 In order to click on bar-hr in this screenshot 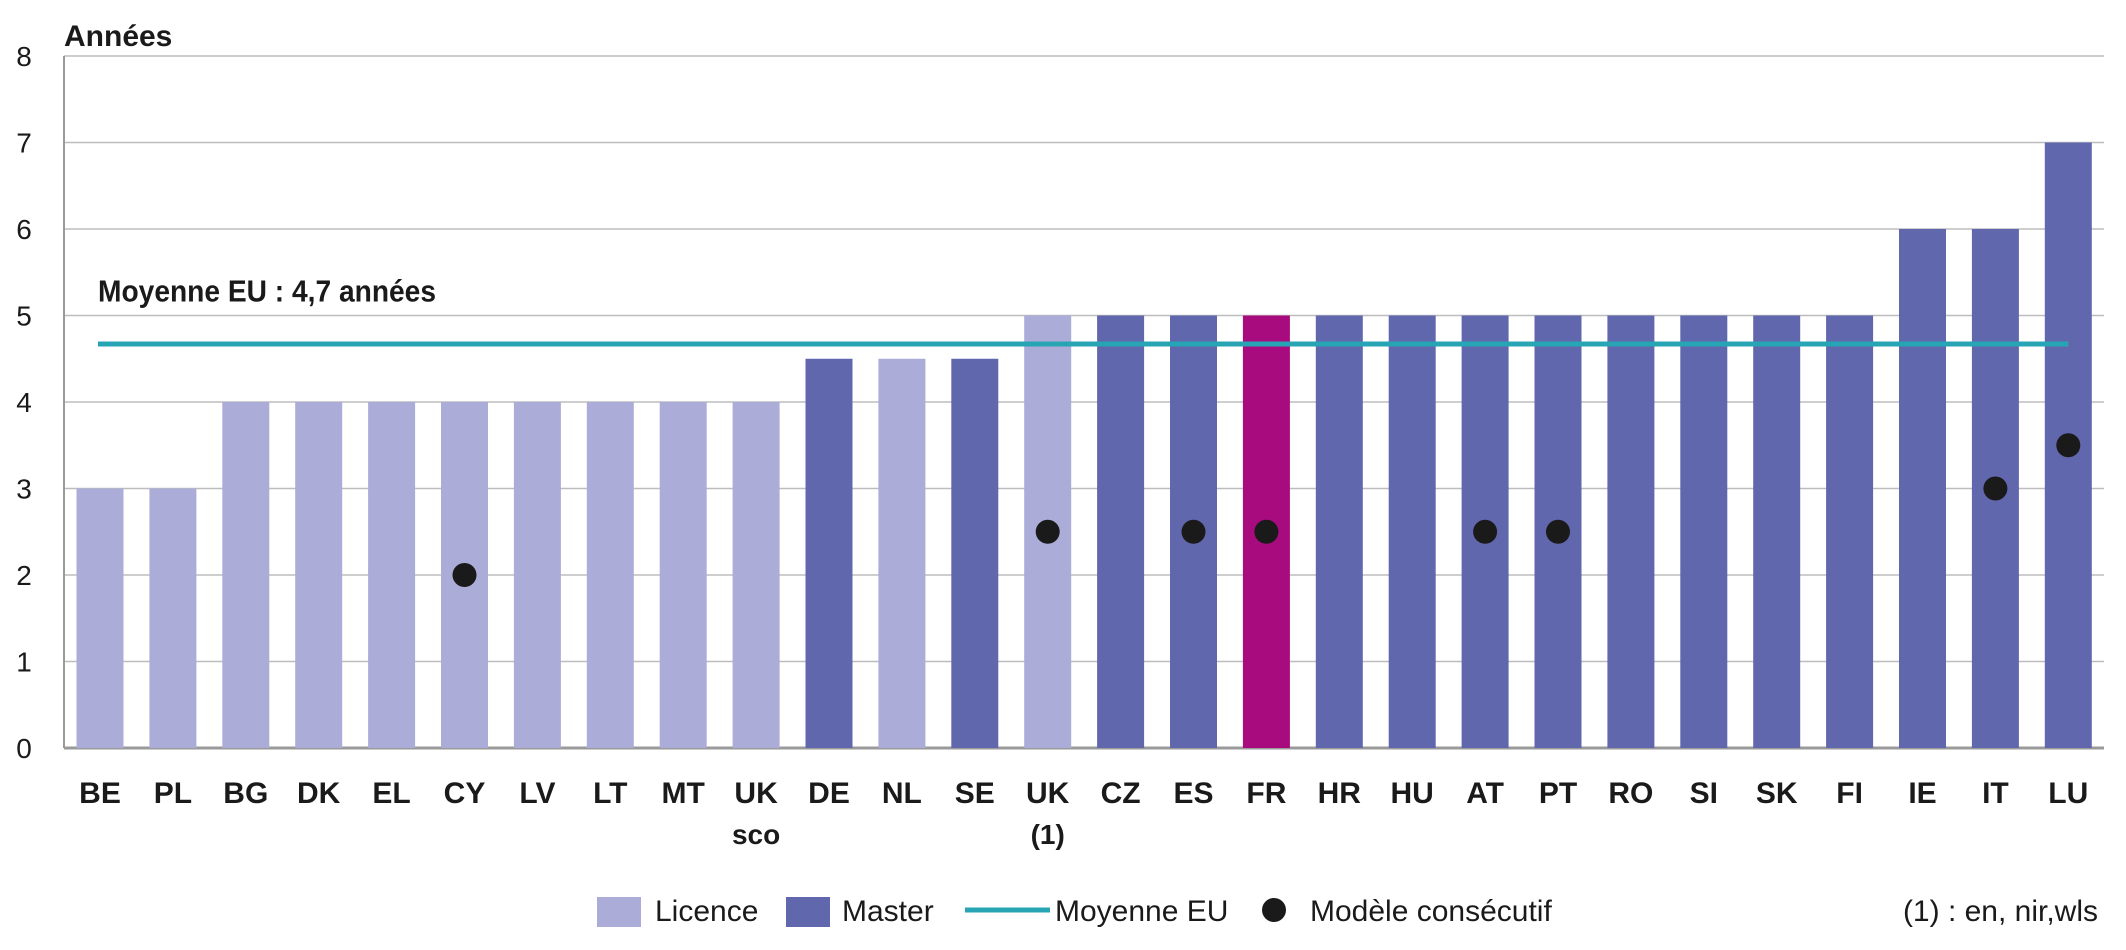, I will do `click(1339, 531)`.